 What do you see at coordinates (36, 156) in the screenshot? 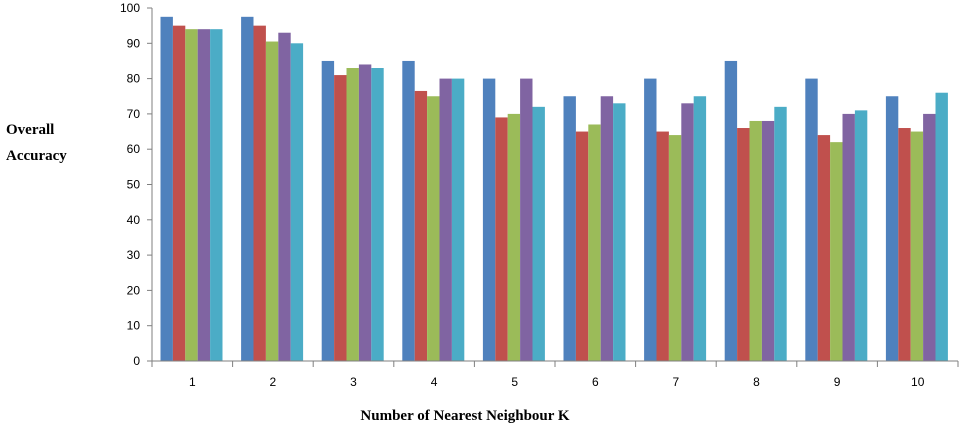
I see `y-axis-title-line-2: Accuracy` at bounding box center [36, 156].